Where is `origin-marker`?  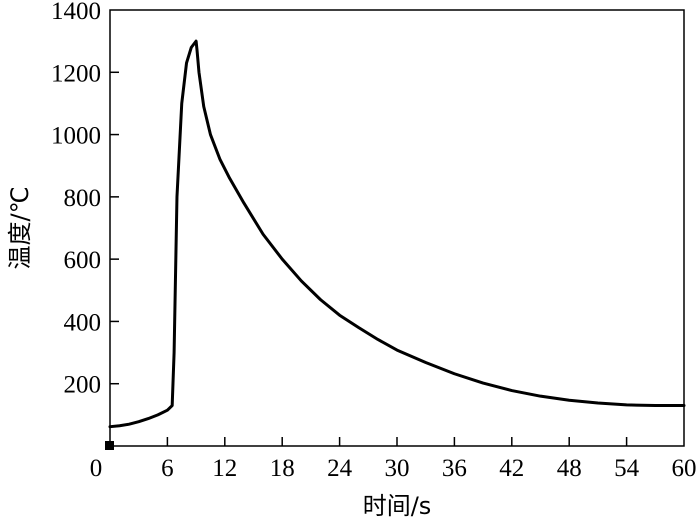 origin-marker is located at coordinates (109, 445).